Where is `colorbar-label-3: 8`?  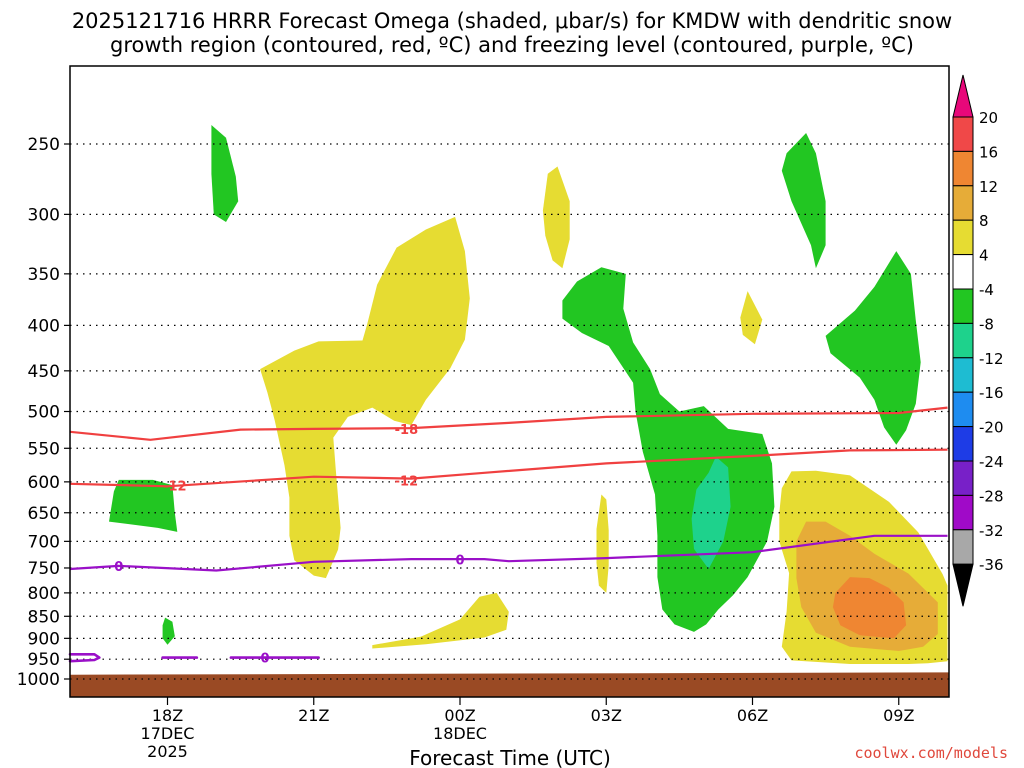
colorbar-label-3: 8 is located at coordinates (984, 221).